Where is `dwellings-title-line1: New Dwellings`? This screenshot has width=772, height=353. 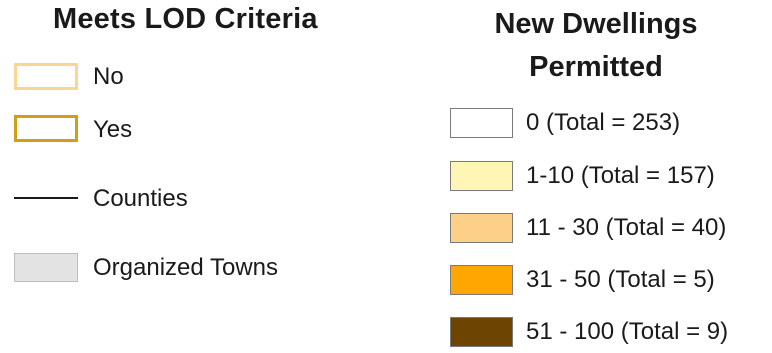 dwellings-title-line1: New Dwellings is located at coordinates (596, 24).